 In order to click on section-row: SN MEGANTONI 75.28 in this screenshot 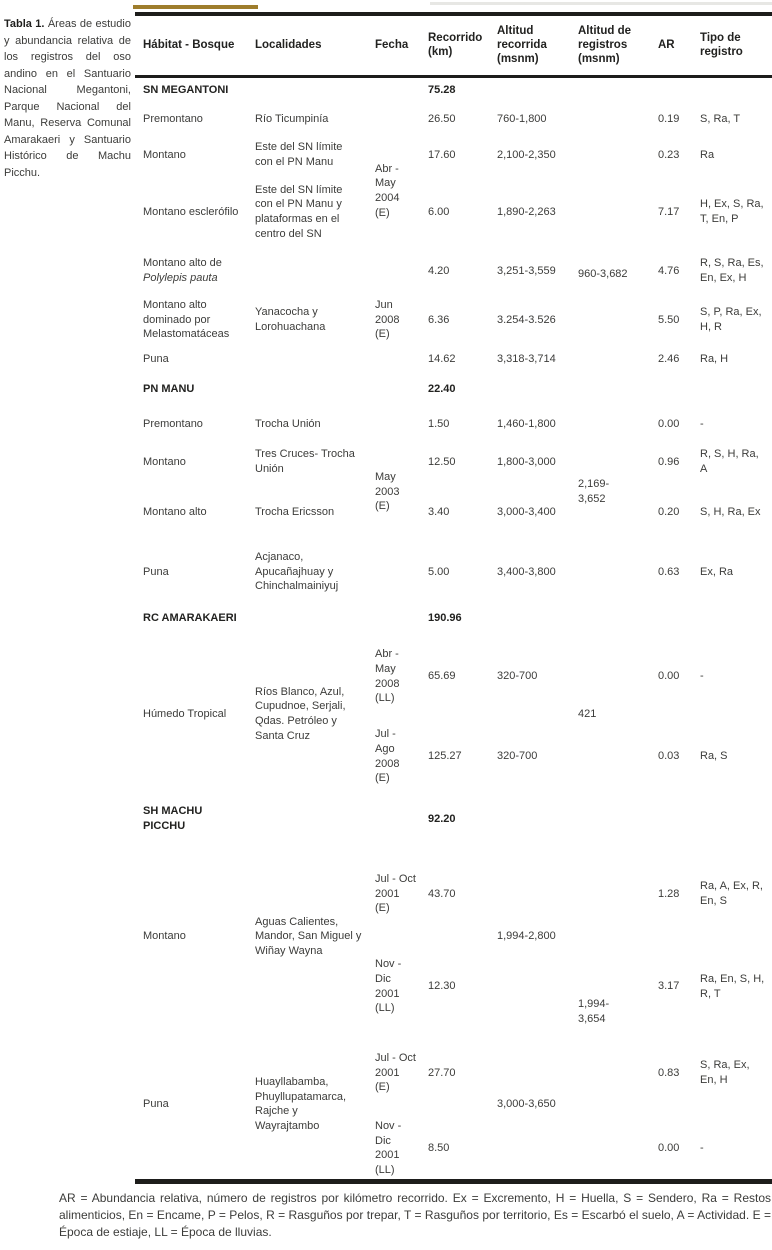, I will do `click(453, 90)`.